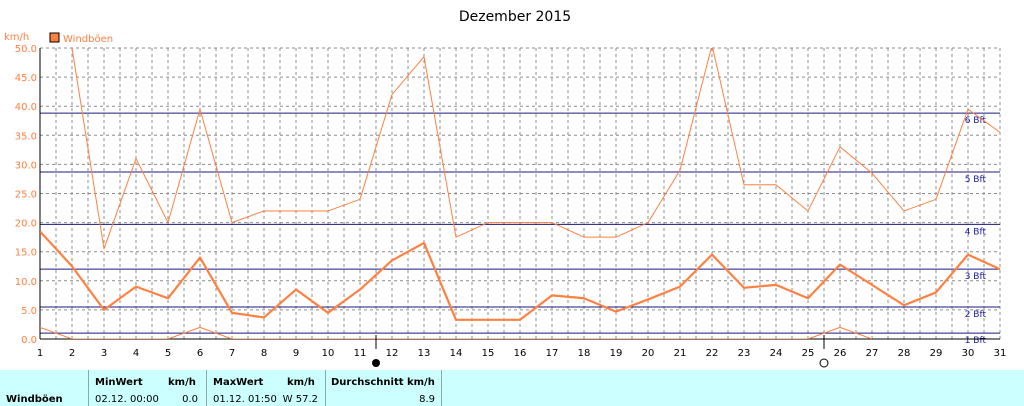 The height and width of the screenshot is (406, 1024). I want to click on beaufort-label: 4 Bft, so click(976, 232).